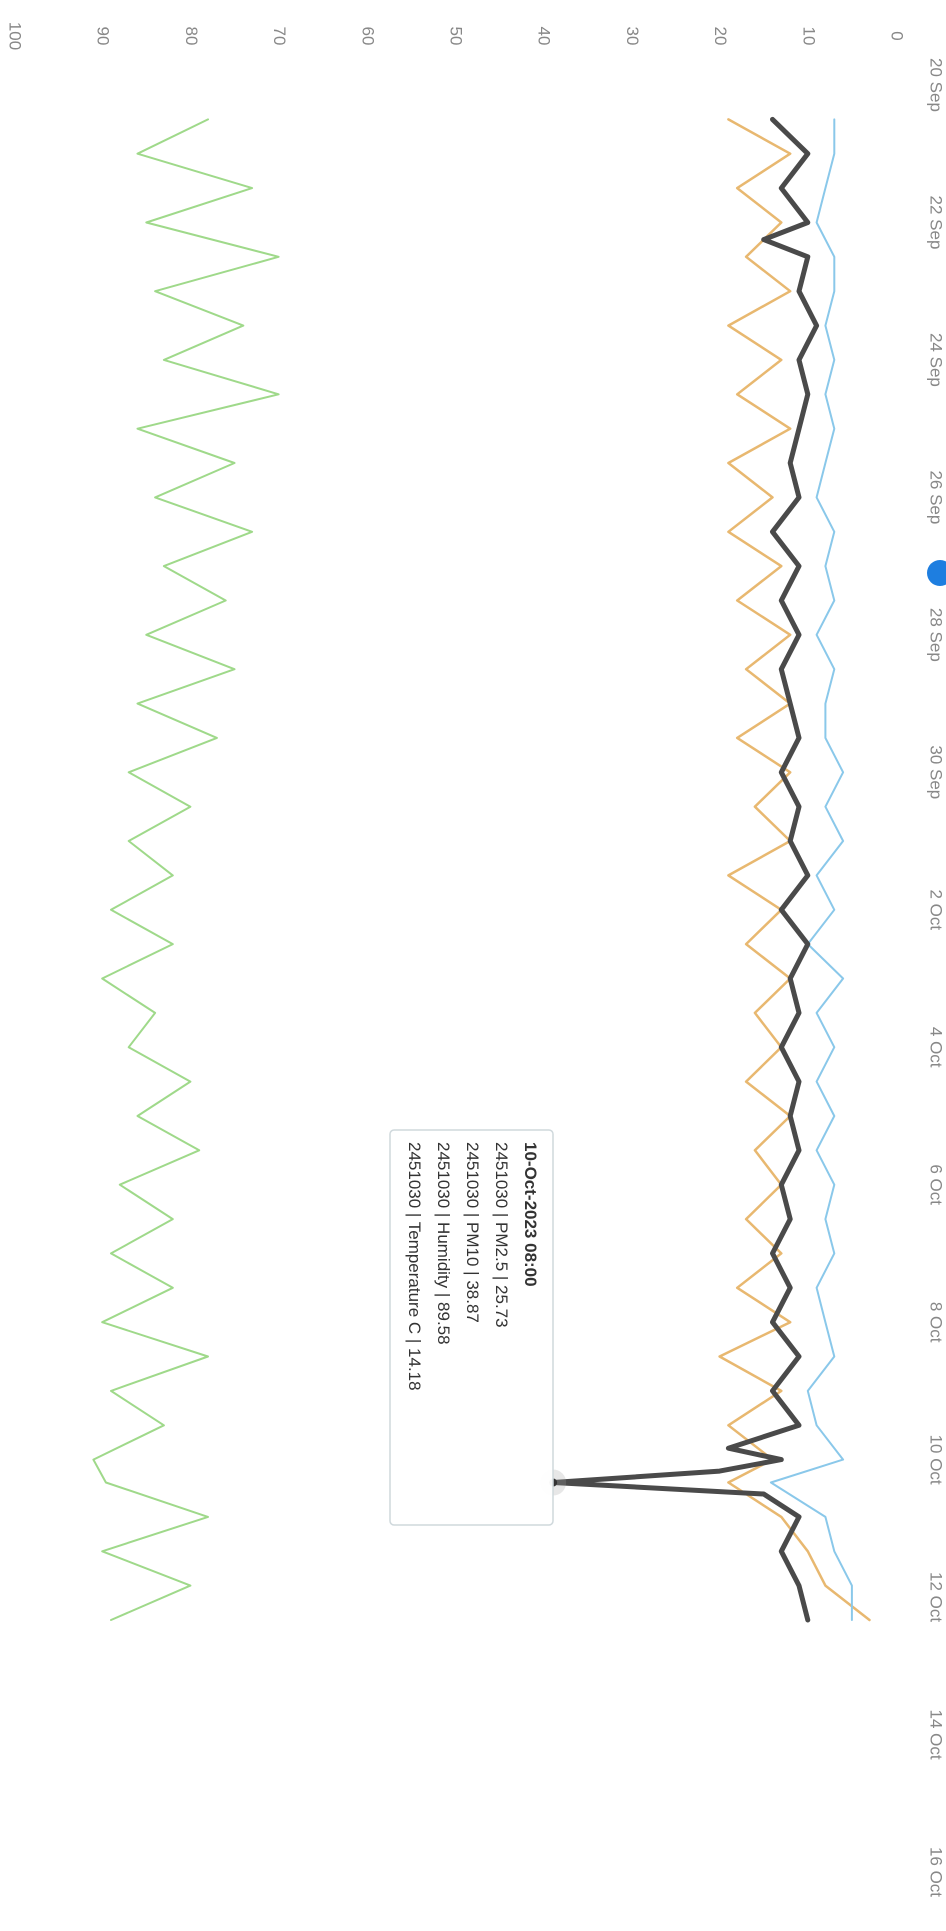 The width and height of the screenshot is (946, 1931). Describe the element at coordinates (279, 36) in the screenshot. I see `y-tick-label: 70` at that location.